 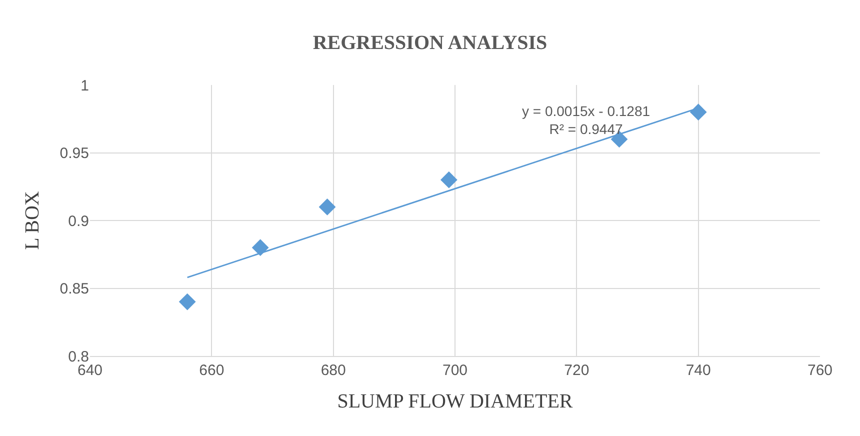 I want to click on x-axis-title: SLUMP FLOW DIAMETER, so click(x=455, y=401).